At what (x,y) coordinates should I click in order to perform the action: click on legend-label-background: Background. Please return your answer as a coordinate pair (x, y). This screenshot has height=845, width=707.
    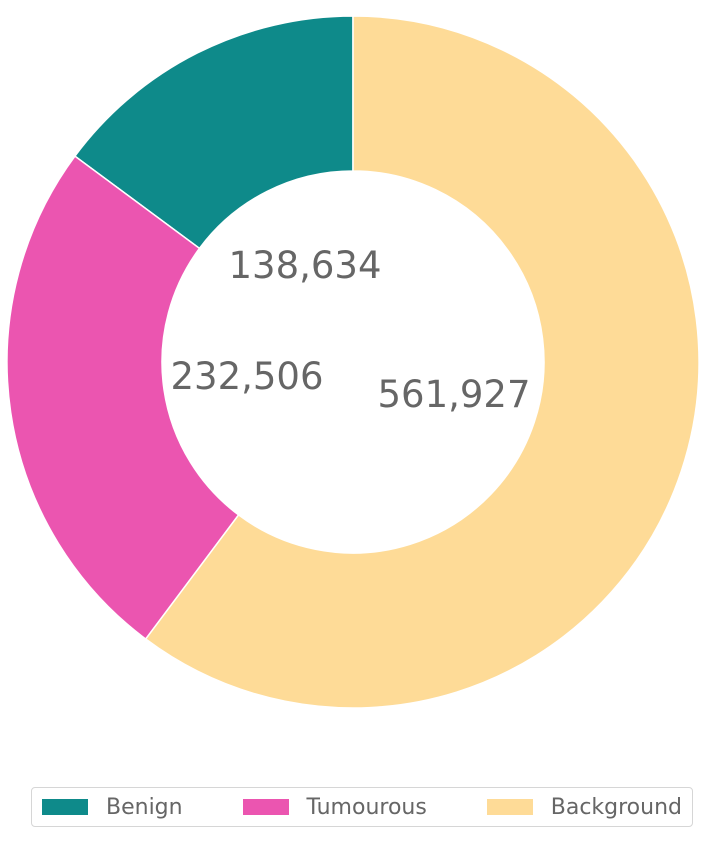
    Looking at the image, I should click on (616, 807).